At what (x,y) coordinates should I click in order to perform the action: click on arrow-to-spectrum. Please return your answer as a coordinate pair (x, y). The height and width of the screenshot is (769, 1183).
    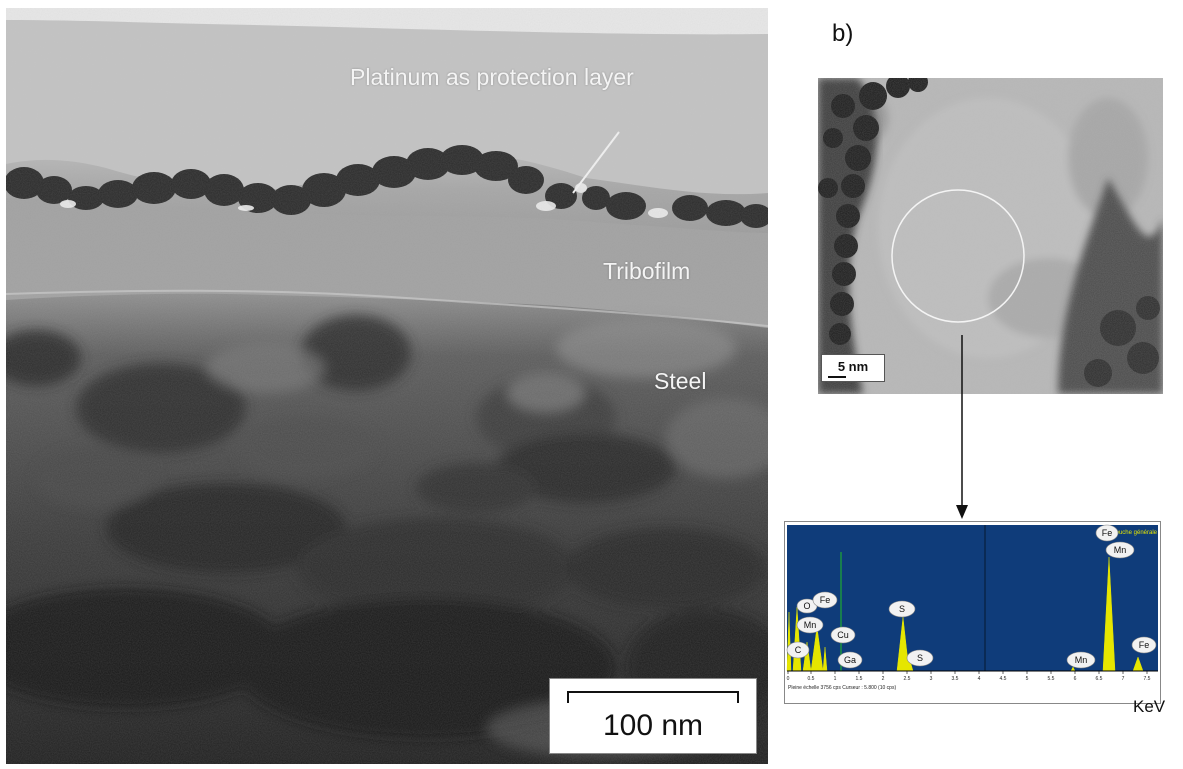
    Looking at the image, I should click on (962, 427).